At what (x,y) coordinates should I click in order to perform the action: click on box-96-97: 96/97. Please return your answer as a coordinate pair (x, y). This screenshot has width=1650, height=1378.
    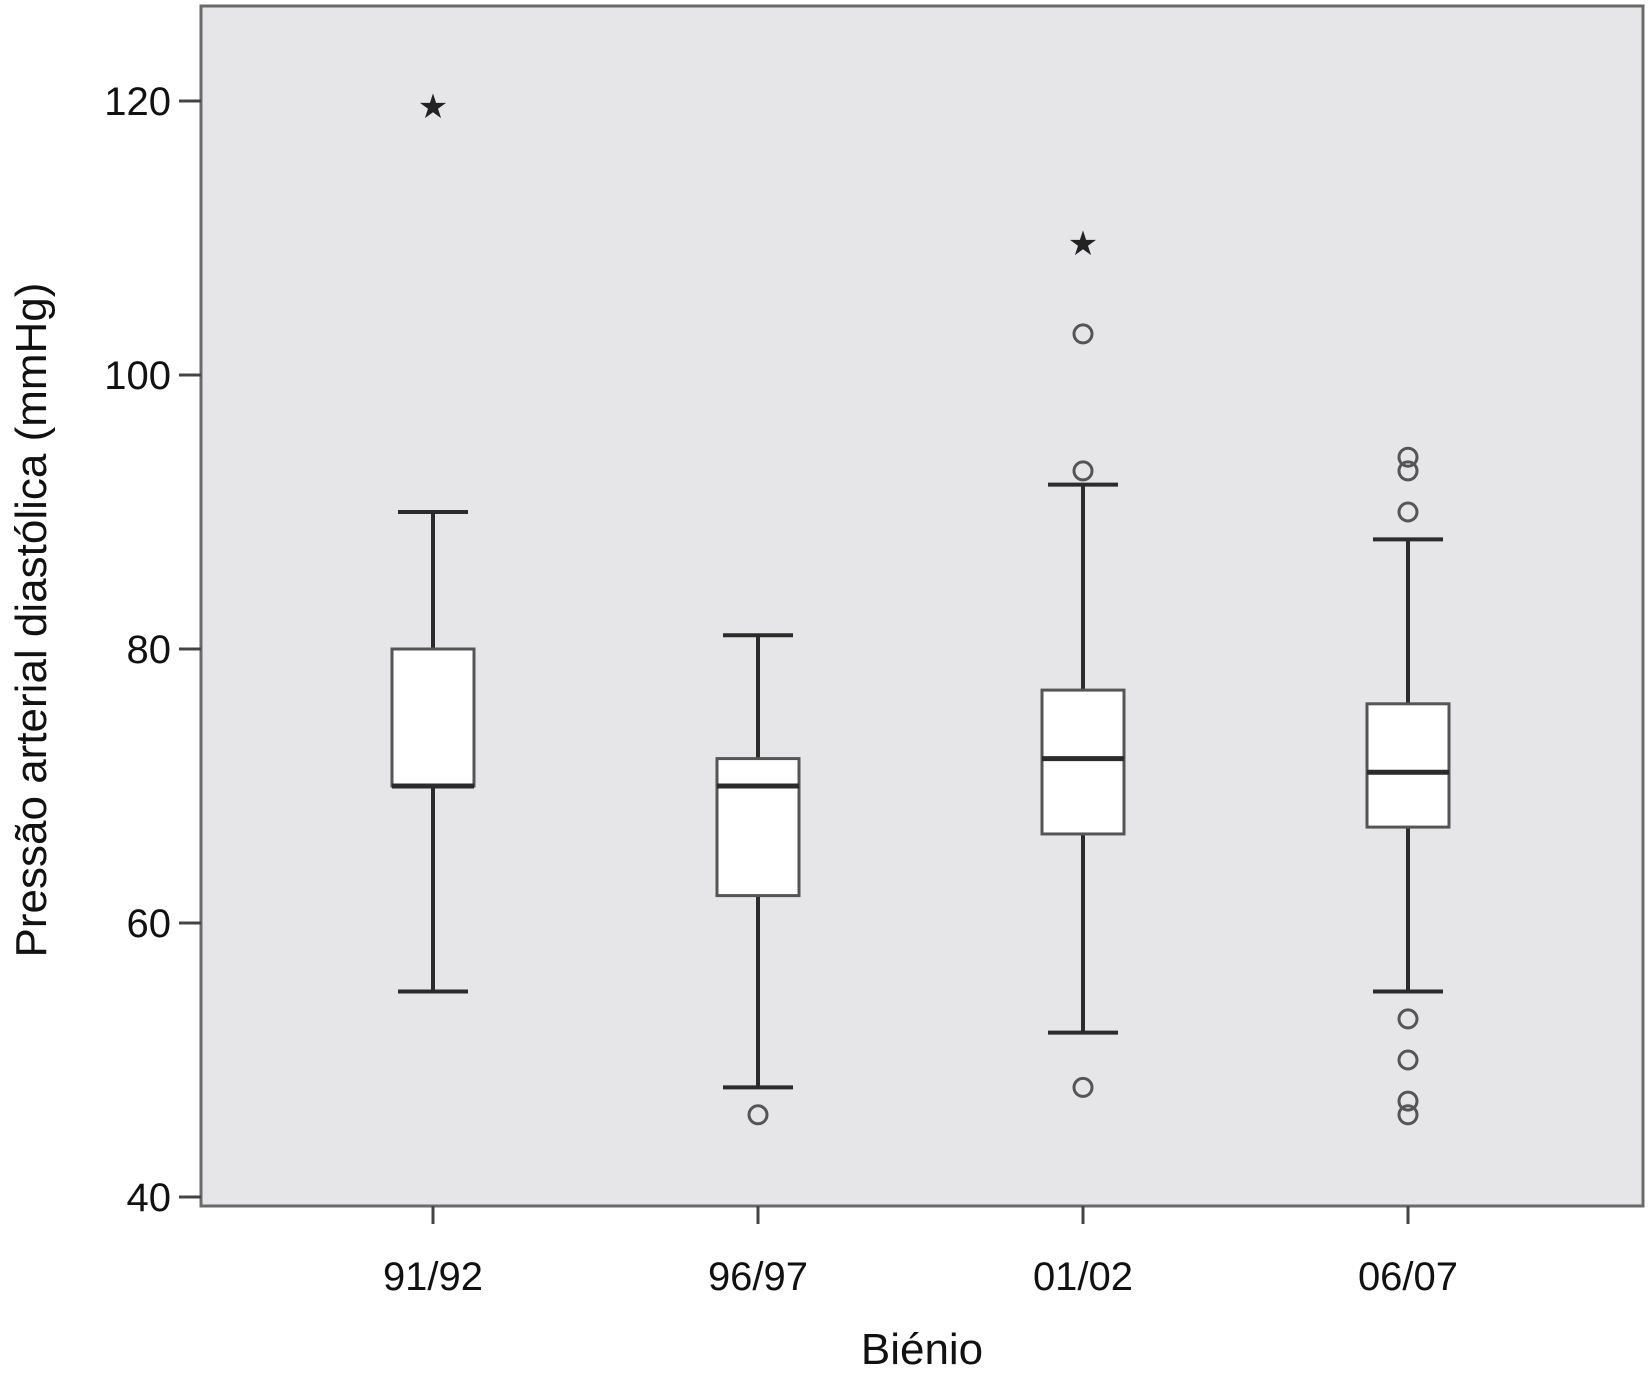
    Looking at the image, I should click on (758, 966).